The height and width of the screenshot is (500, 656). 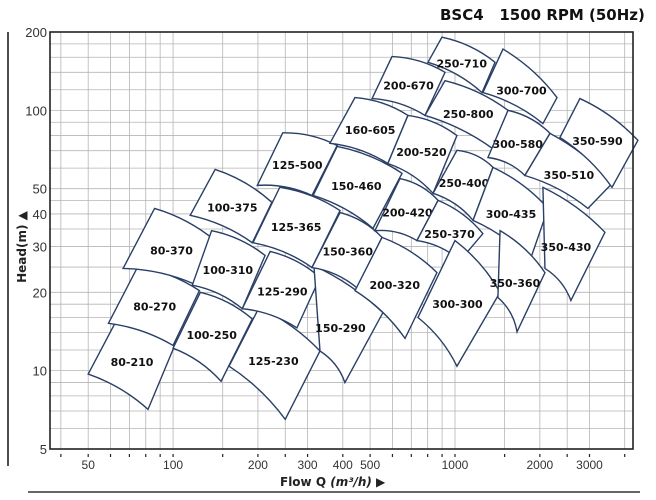 I want to click on tile-350-360: 350-360, so click(x=518, y=282).